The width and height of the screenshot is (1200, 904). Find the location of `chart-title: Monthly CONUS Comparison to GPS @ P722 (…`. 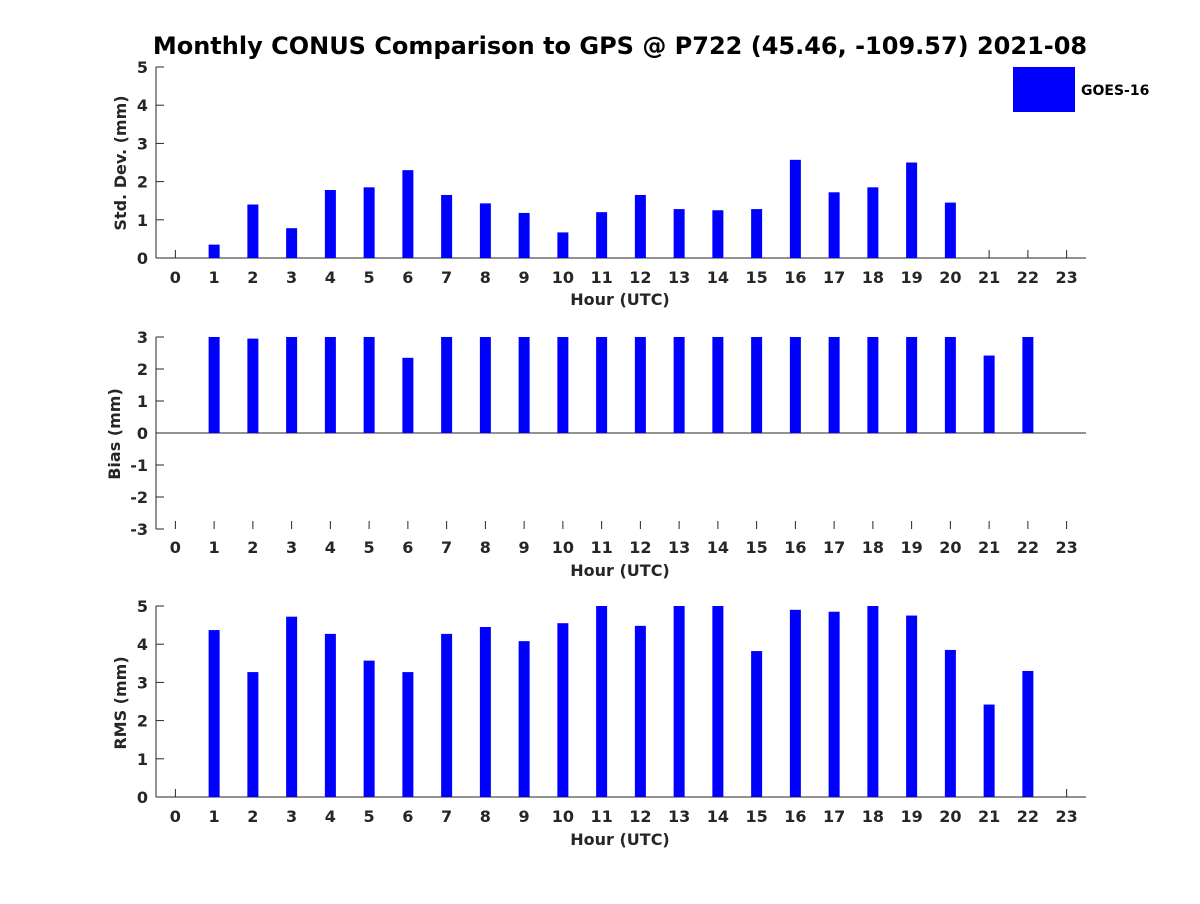

chart-title: Monthly CONUS Comparison to GPS @ P722 (… is located at coordinates (620, 46).